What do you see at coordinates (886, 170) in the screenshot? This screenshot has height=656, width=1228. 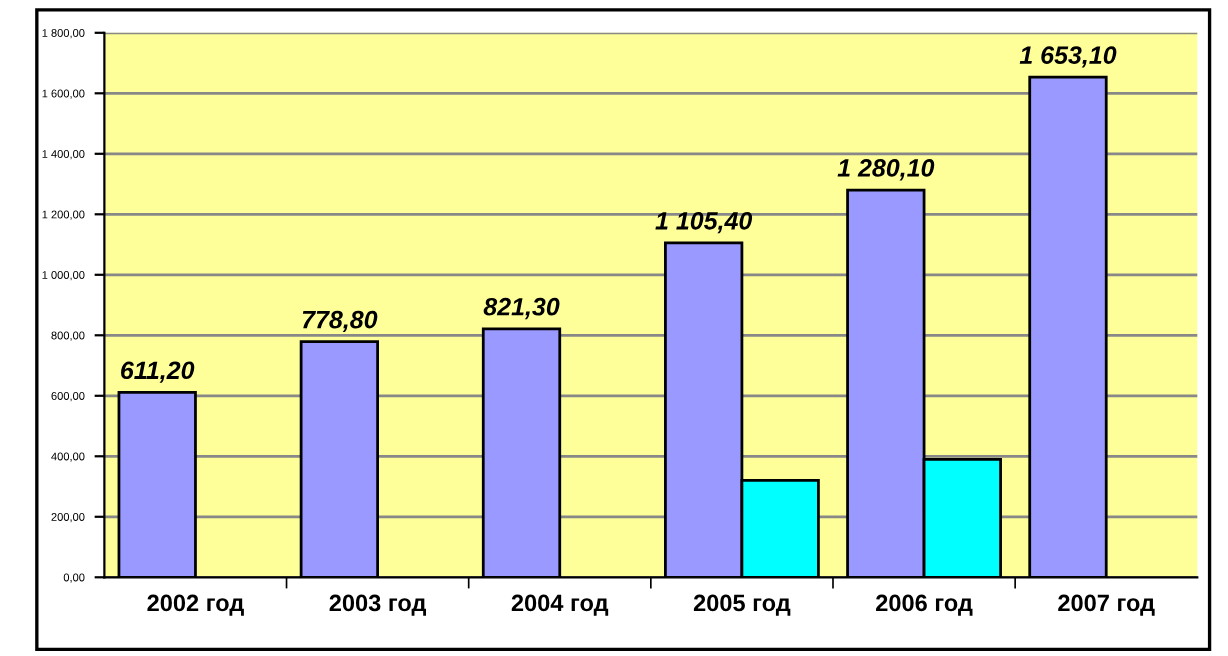 I see `data-label: 1 280,10` at bounding box center [886, 170].